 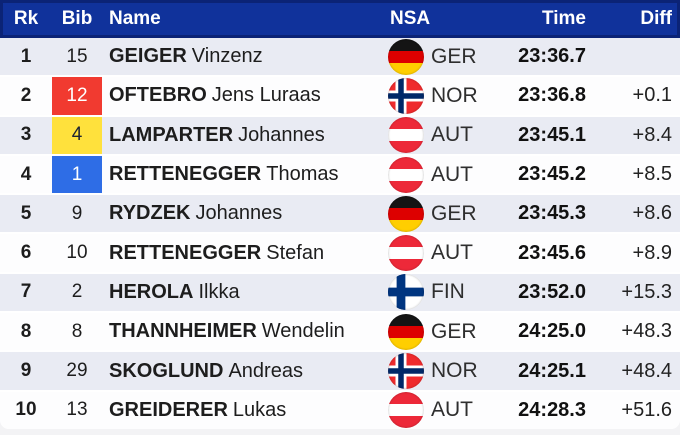 I want to click on diff-value: +8.9, so click(x=652, y=252).